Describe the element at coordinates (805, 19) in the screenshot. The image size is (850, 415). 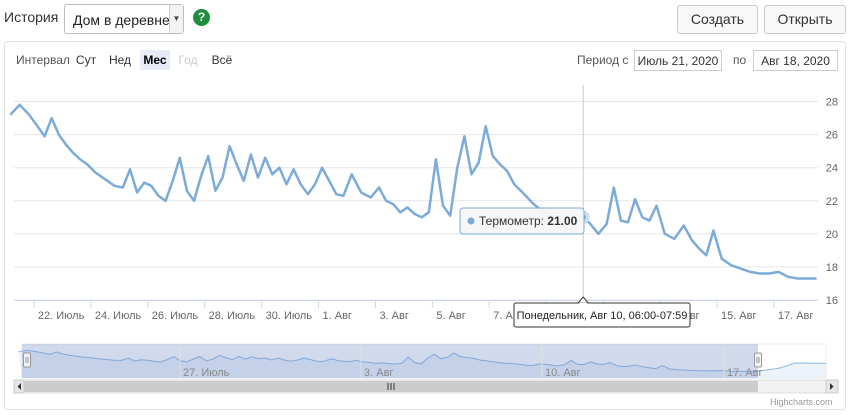
I see `open-button: Открыть` at that location.